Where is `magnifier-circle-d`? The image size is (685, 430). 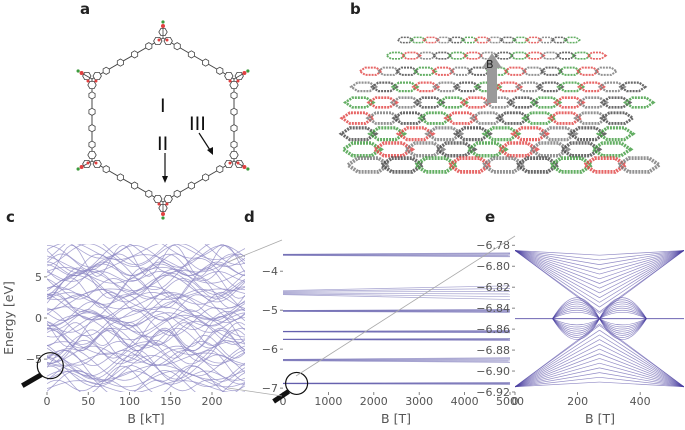
magnifier-circle-d is located at coordinates (297, 383).